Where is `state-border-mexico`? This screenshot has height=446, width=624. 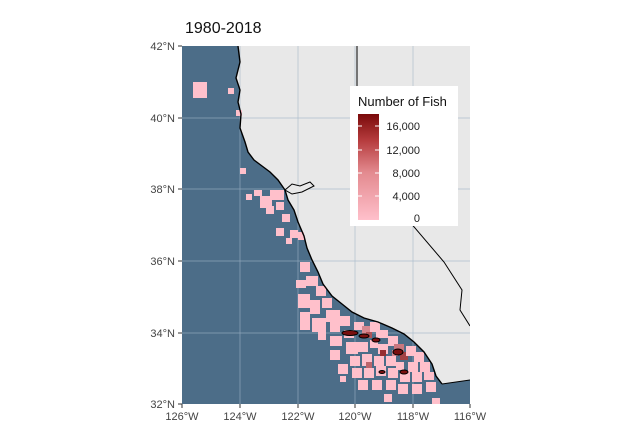 state-border-mexico is located at coordinates (455, 382).